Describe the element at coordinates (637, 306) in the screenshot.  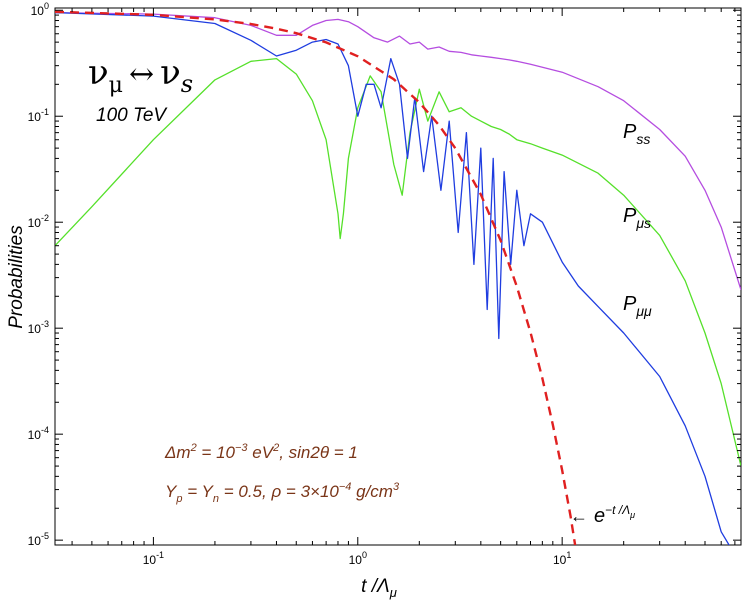
I see `label-p-mu-mu: Pμμ` at that location.